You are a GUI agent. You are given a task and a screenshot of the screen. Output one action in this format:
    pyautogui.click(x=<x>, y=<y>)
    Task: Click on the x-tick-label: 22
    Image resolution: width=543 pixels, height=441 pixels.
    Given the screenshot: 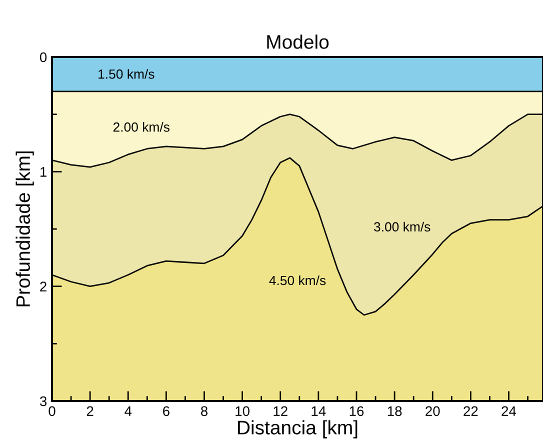 What is the action you would take?
    pyautogui.click(x=471, y=411)
    